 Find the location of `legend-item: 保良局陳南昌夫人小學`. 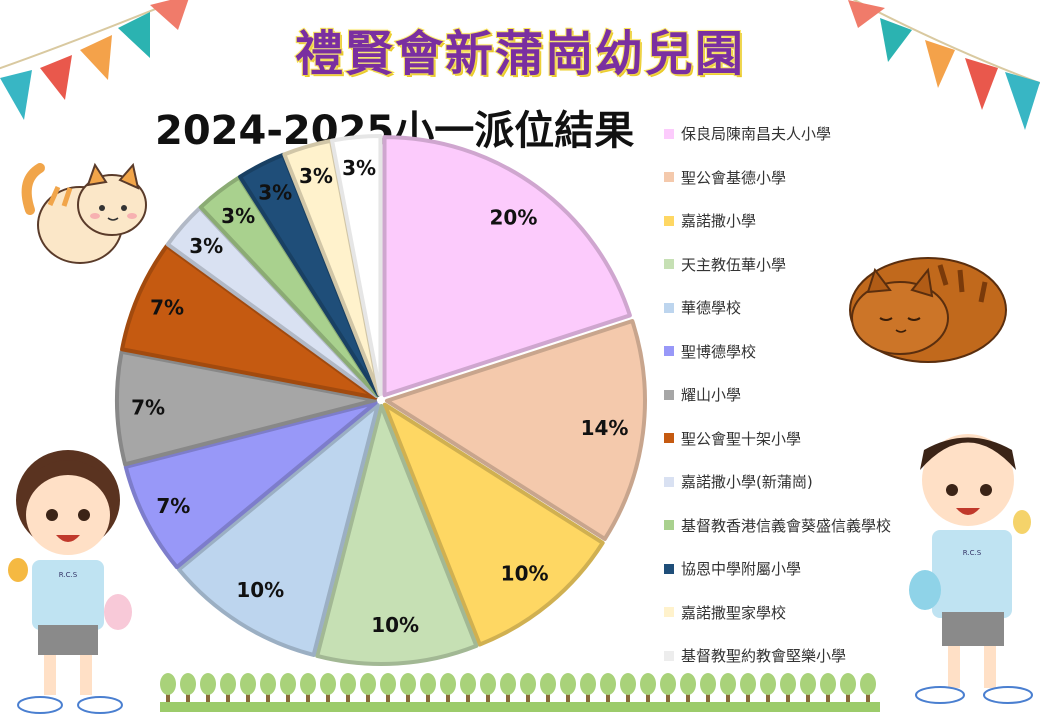

legend-item: 保良局陳南昌夫人小學 is located at coordinates (844, 134).